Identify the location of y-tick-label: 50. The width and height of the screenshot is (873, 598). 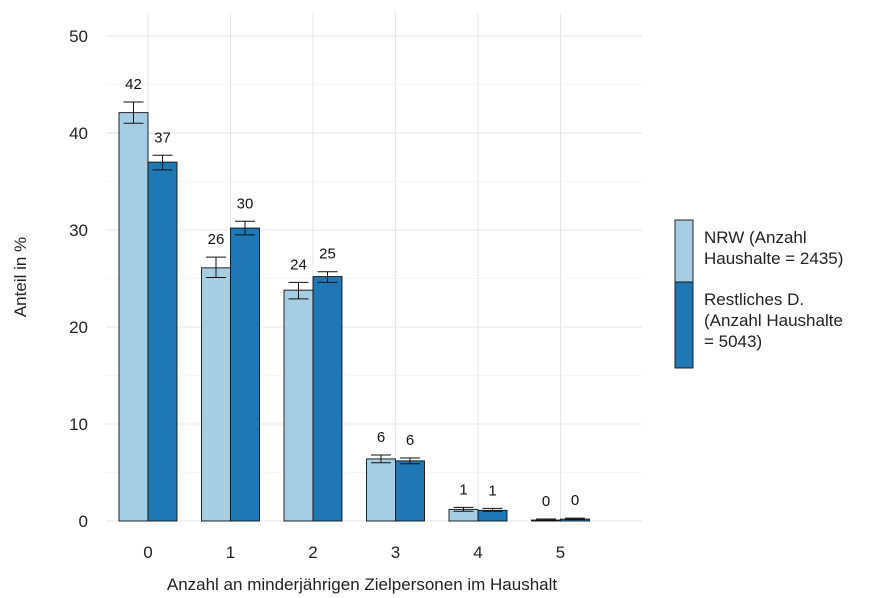
(78, 36).